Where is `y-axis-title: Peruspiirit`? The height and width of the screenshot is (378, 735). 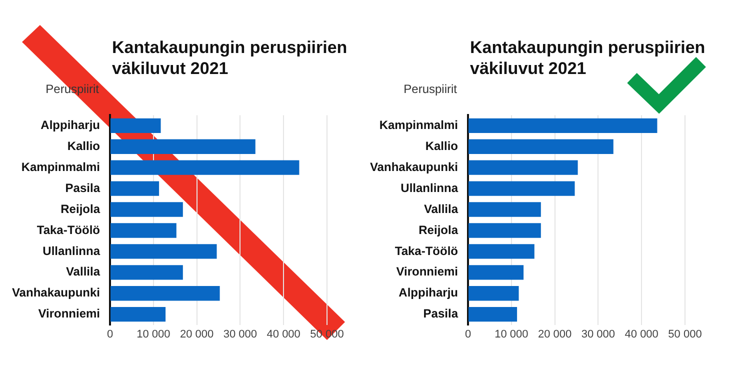 y-axis-title: Peruspiirit is located at coordinates (430, 89).